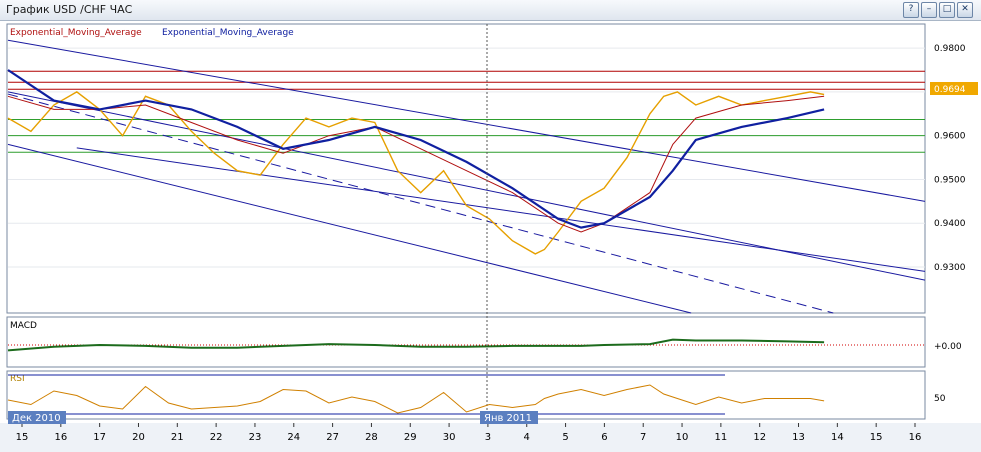 This screenshot has height=452, width=981. I want to click on x-tick-label: 24, so click(293, 437).